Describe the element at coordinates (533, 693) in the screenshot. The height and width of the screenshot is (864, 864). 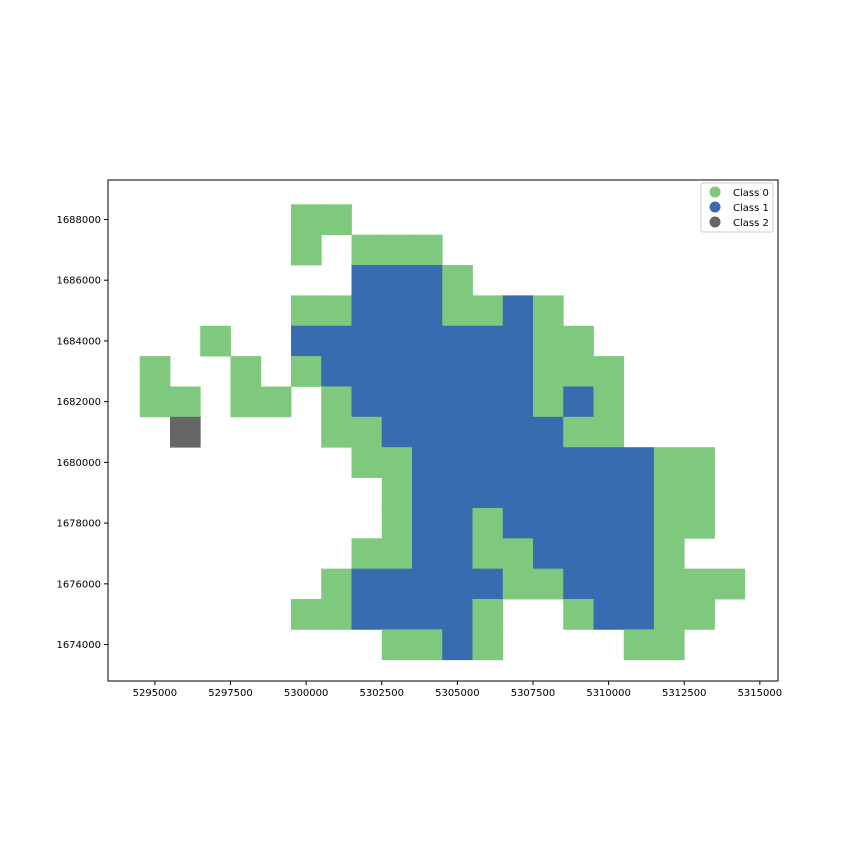
I see `x-tick-label: 5307500` at that location.